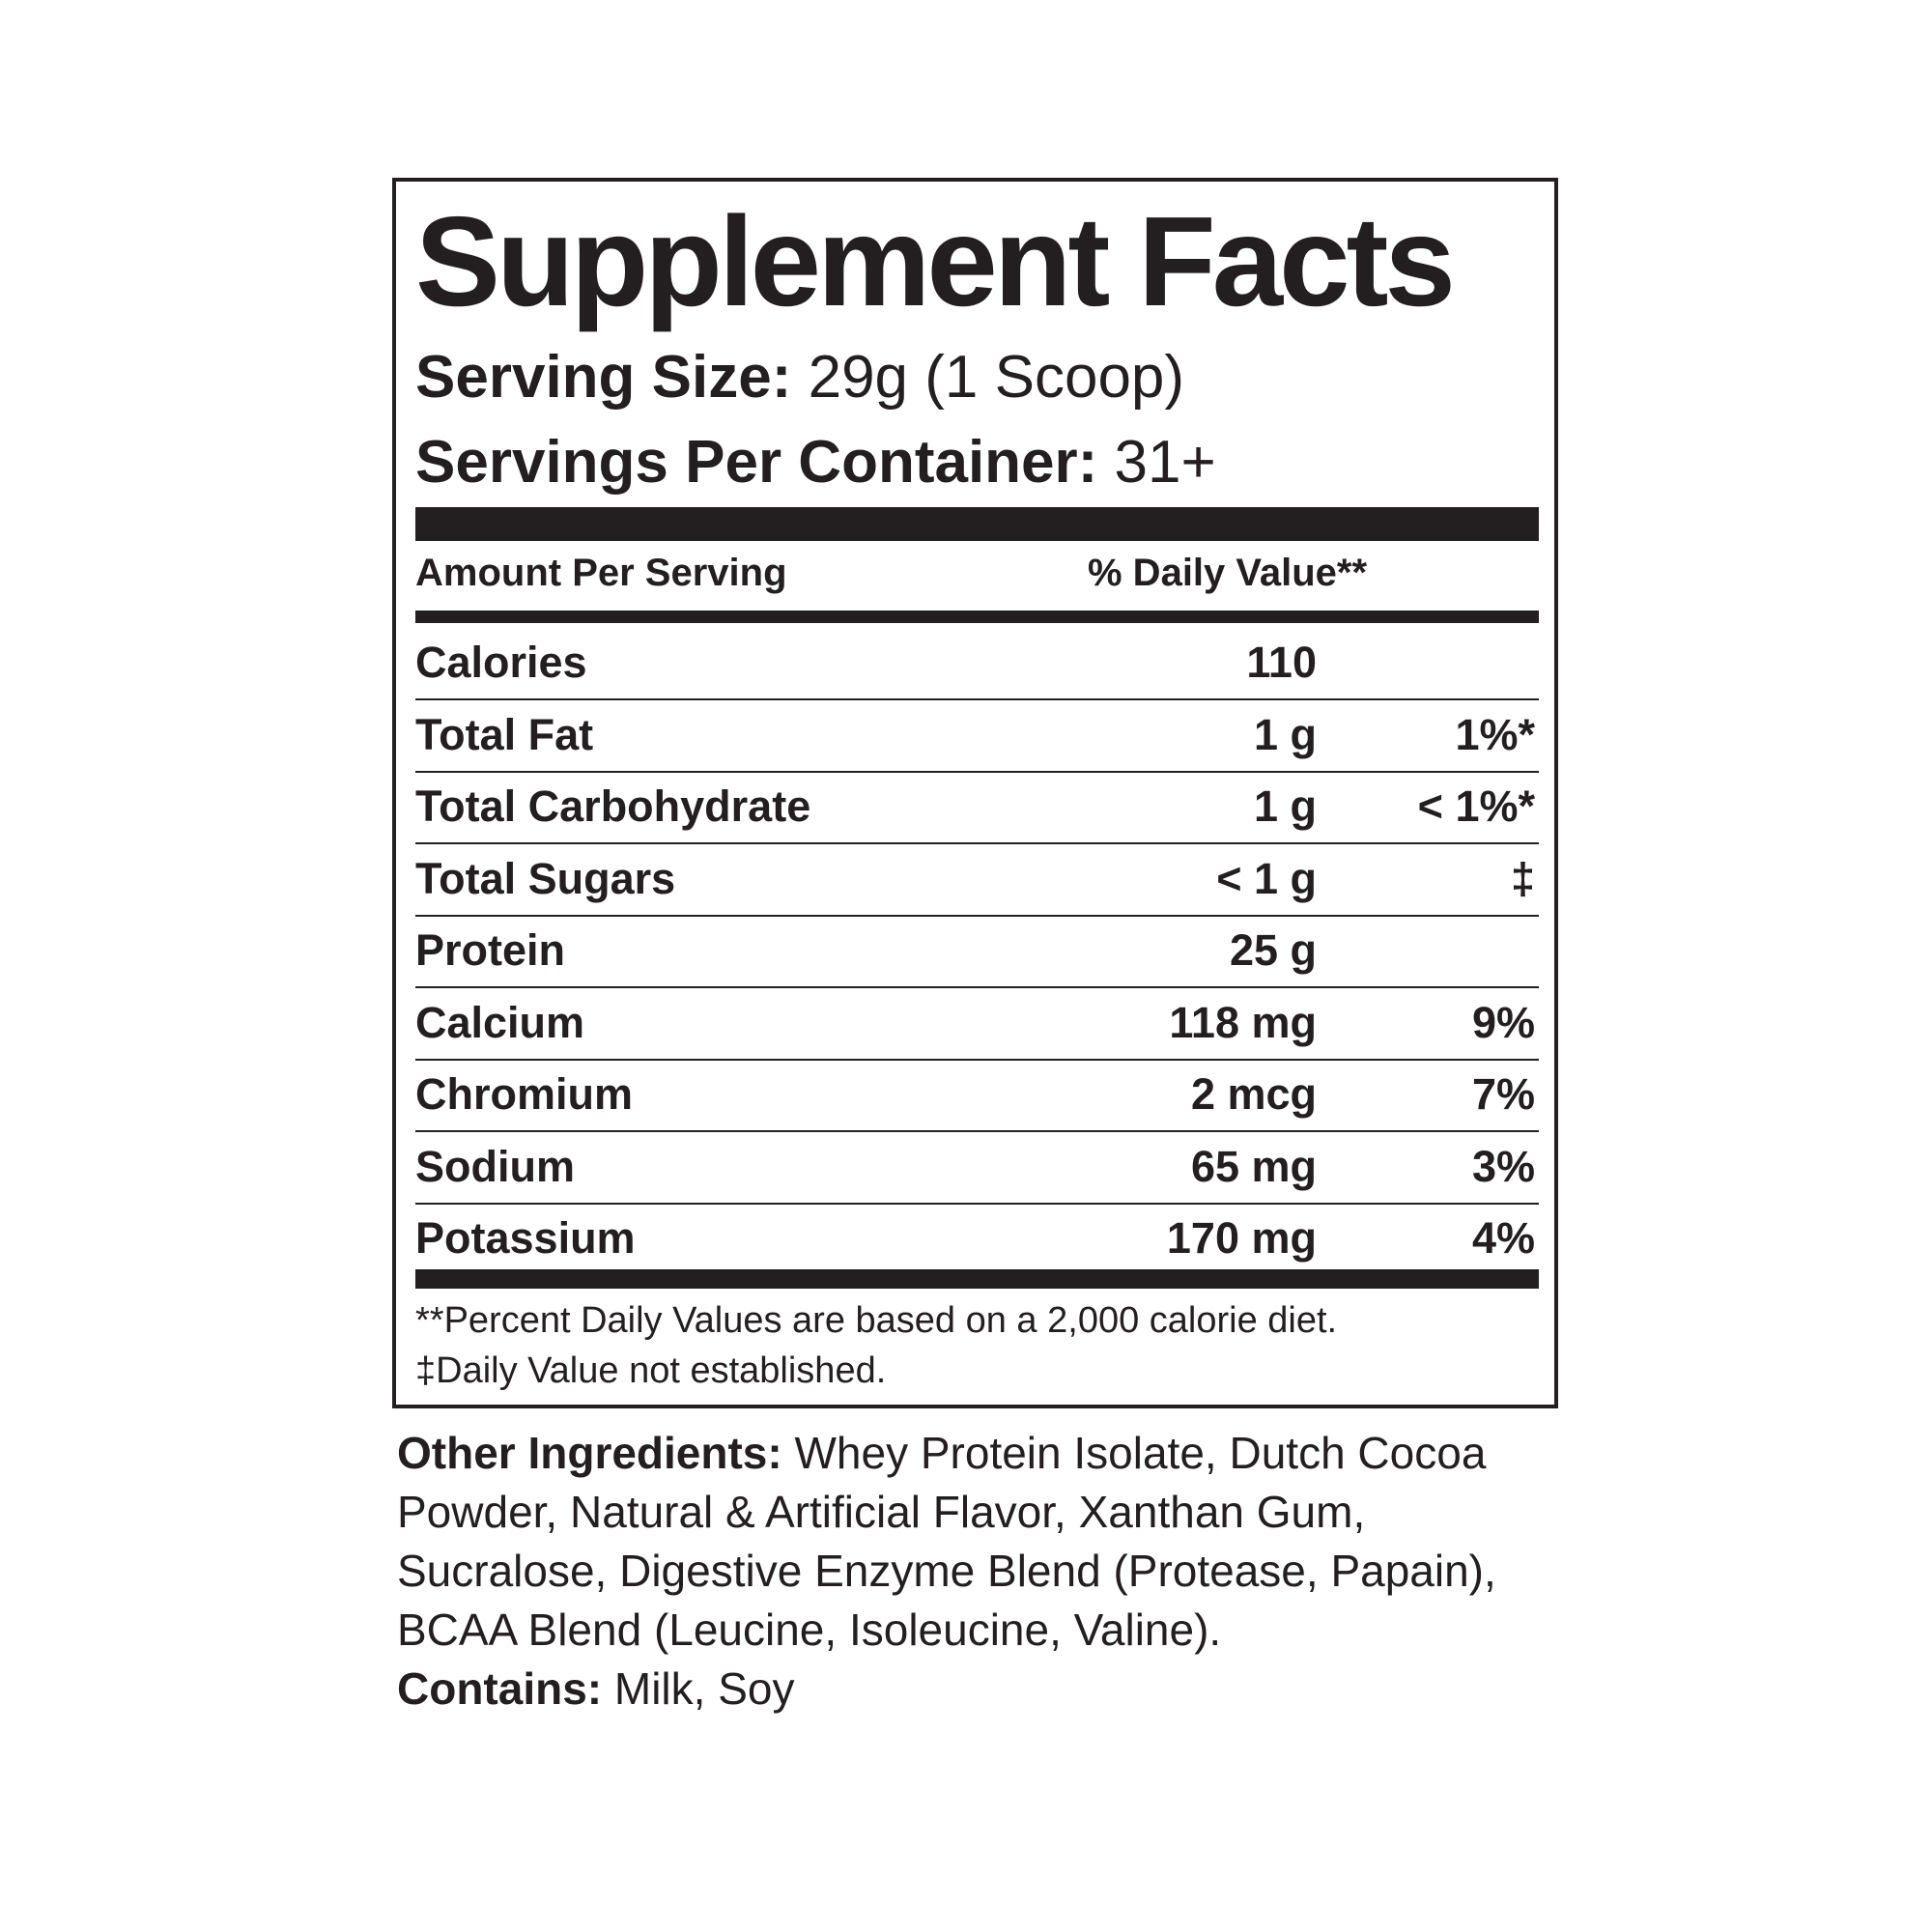 This screenshot has width=1932, height=1932. I want to click on serving-size-label: Serving Size:, so click(603, 377).